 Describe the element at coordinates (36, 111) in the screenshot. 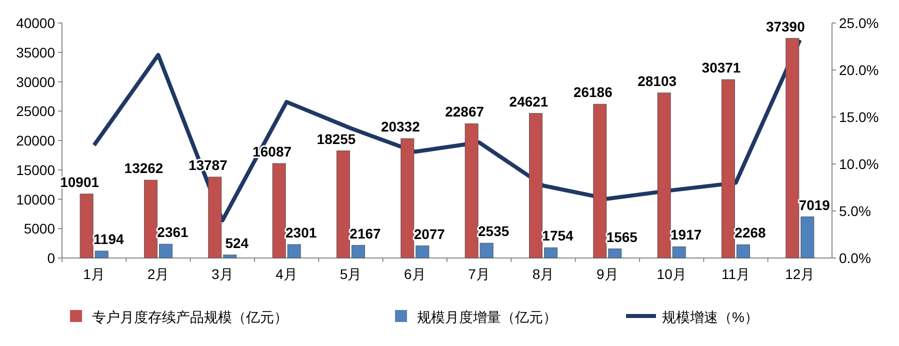

I see `y-tick-label: 25000` at that location.